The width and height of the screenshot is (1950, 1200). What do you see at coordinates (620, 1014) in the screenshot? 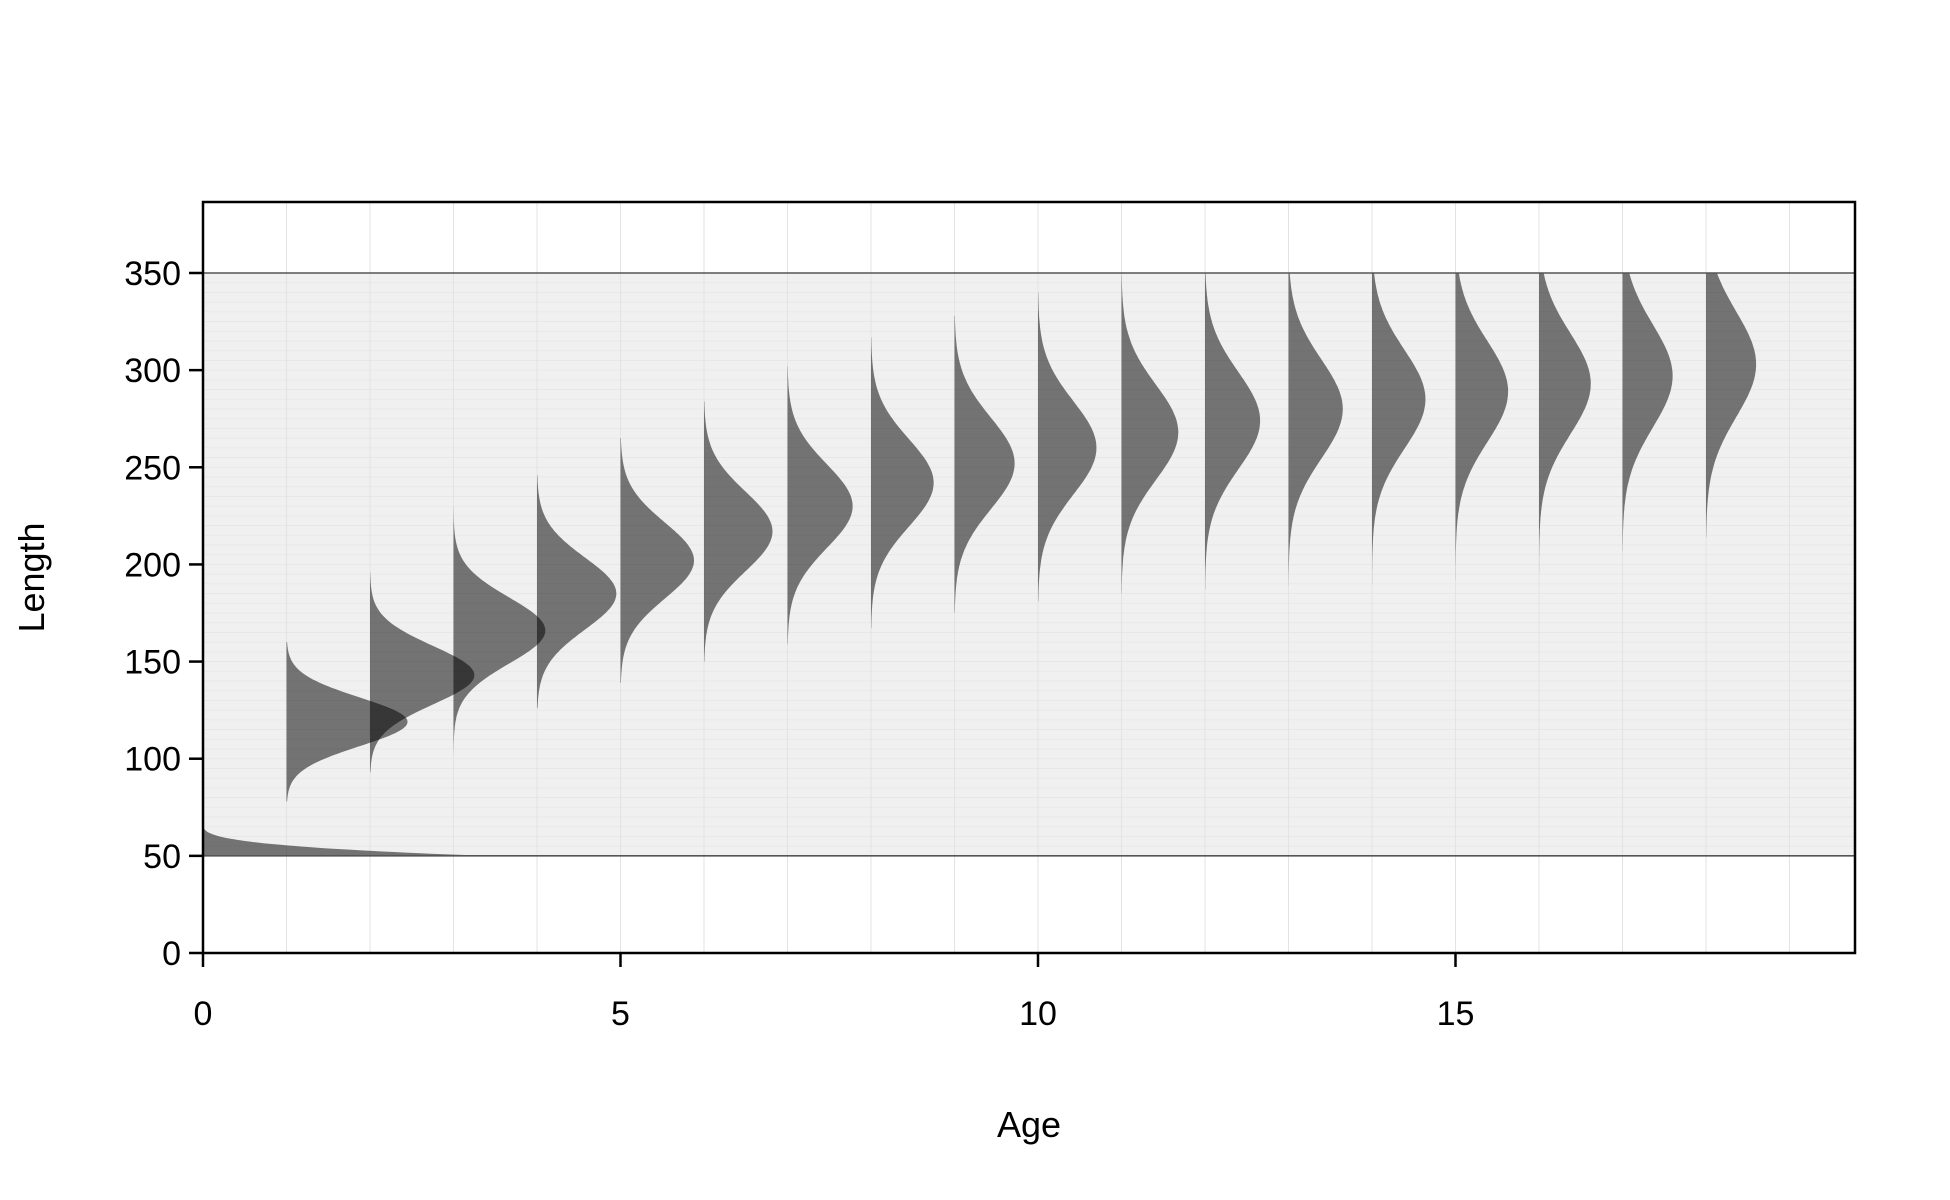
I see `x-tick-label: 5` at bounding box center [620, 1014].